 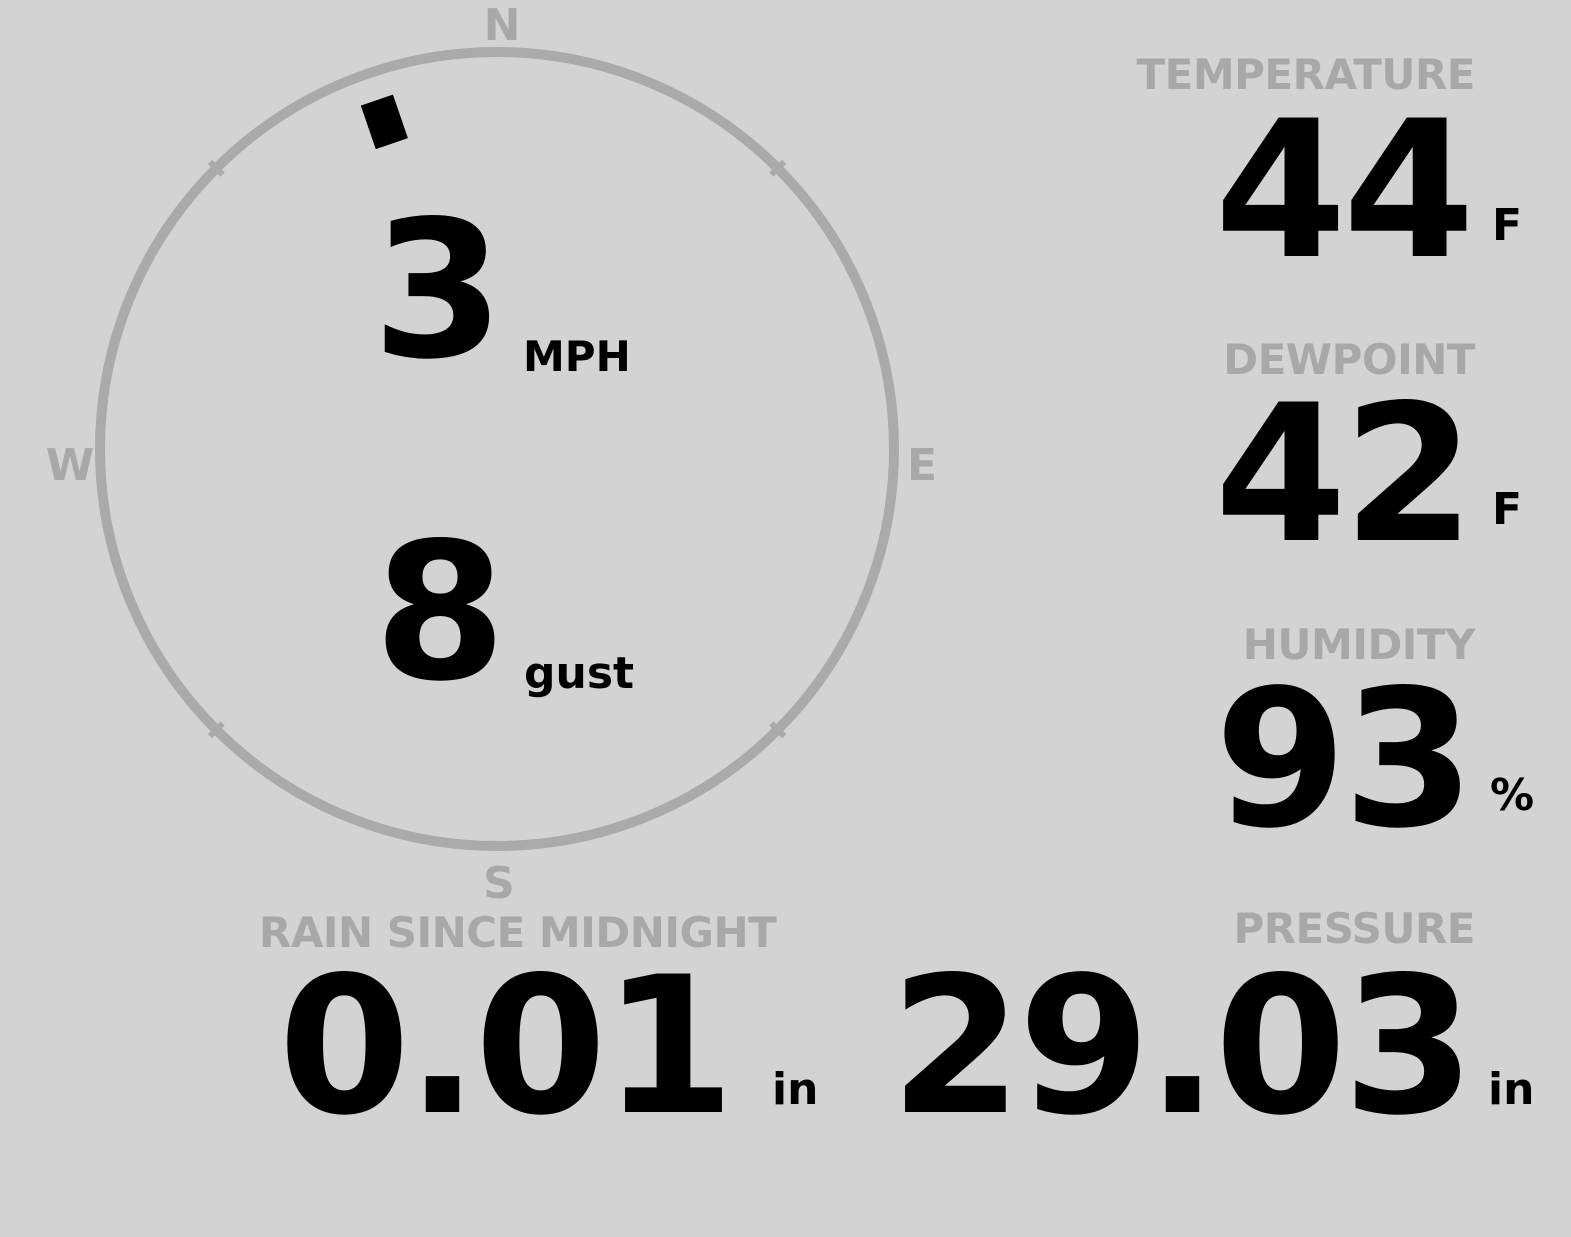 I want to click on cardinal-e: E, so click(x=922, y=465).